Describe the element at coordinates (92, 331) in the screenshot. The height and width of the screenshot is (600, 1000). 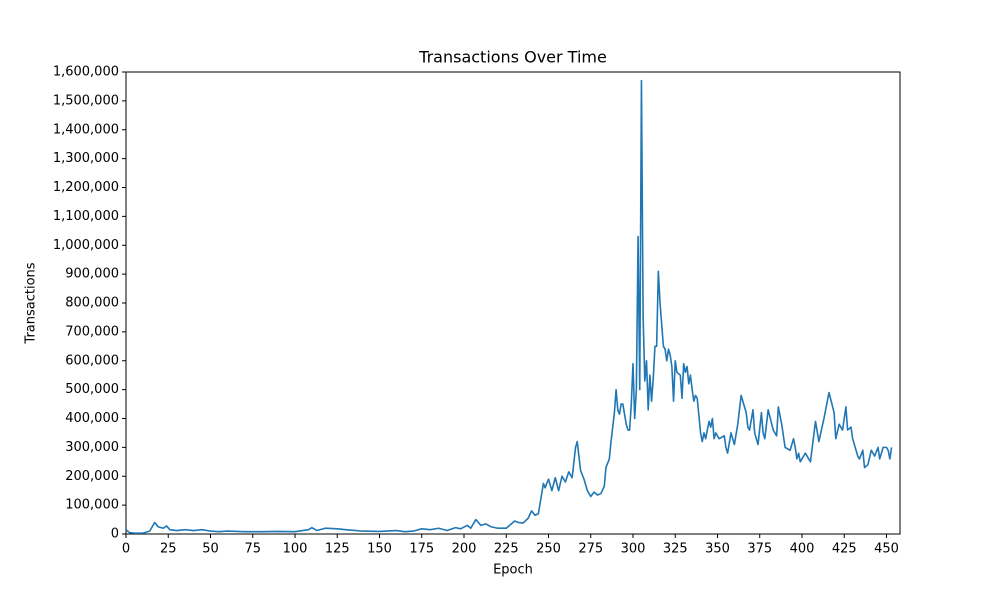
I see `y-tick-label: 700,000` at that location.